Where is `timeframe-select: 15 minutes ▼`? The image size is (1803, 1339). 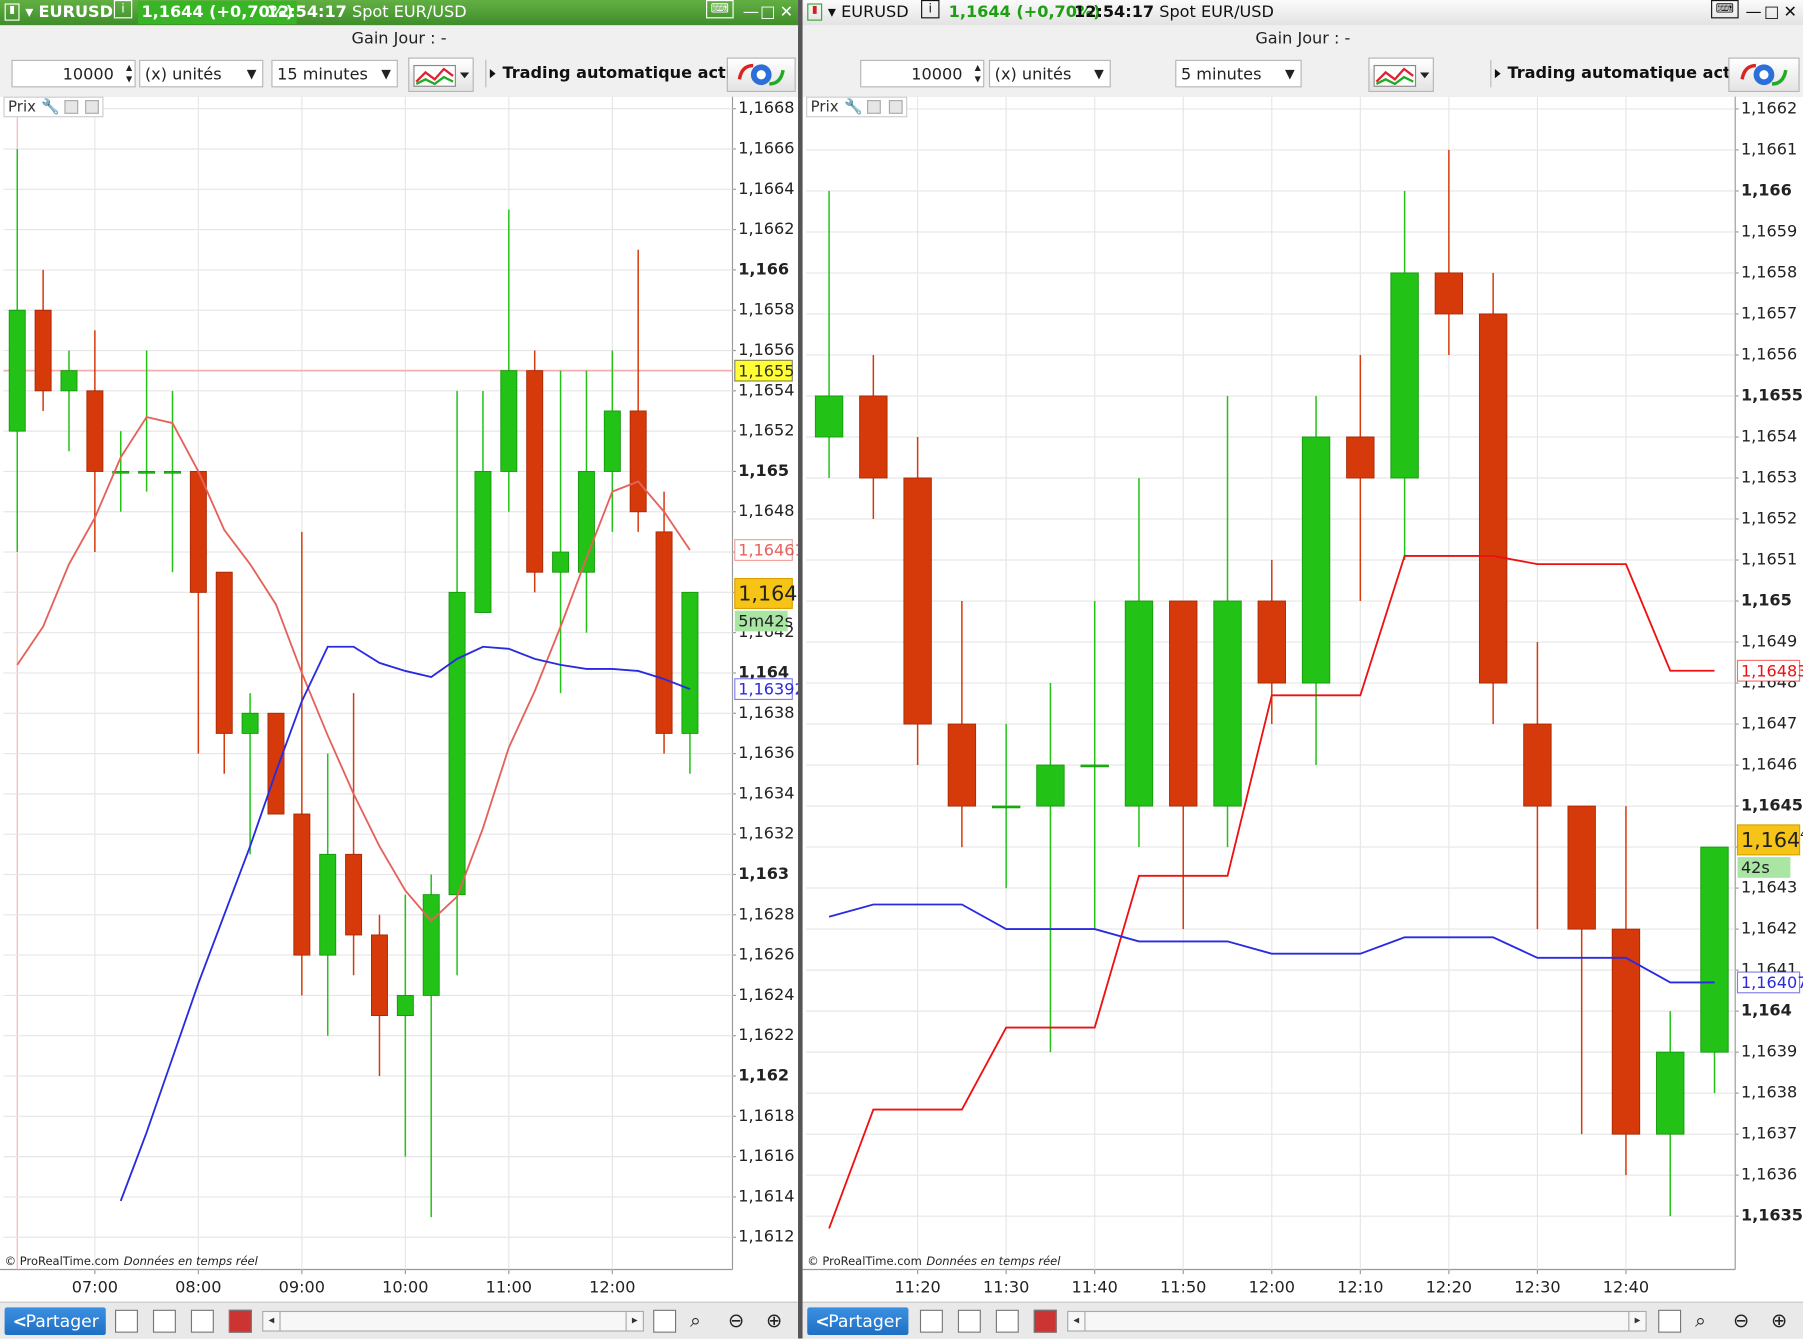
timeframe-select: 15 minutes ▼ is located at coordinates (334, 73).